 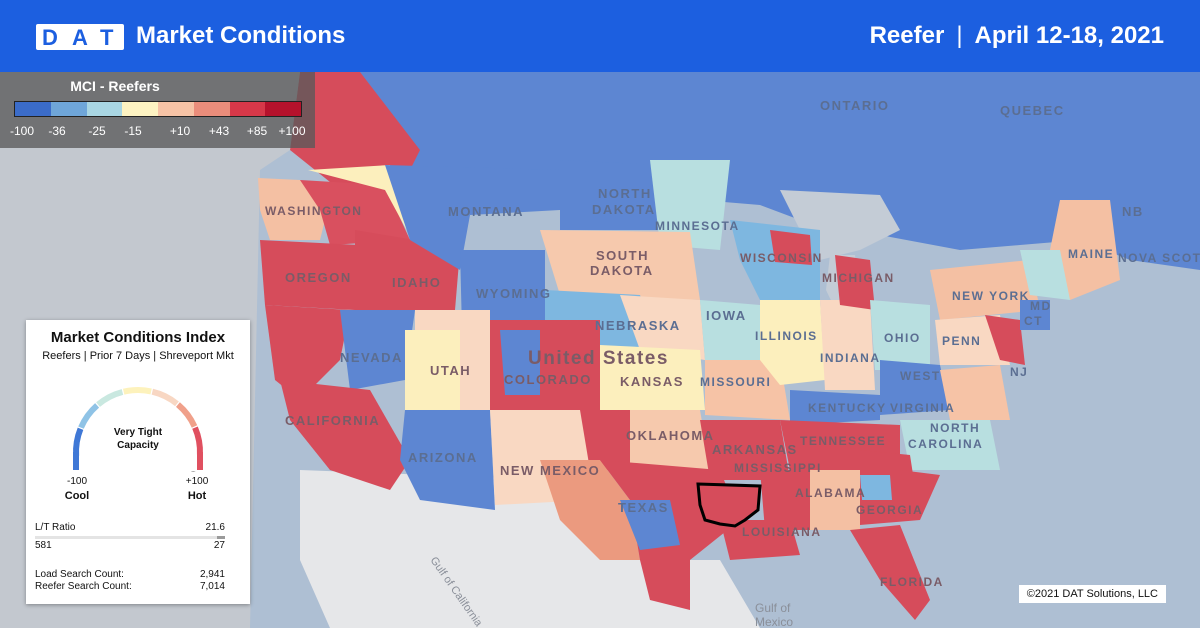 I want to click on legend-tick: +10, so click(x=180, y=131).